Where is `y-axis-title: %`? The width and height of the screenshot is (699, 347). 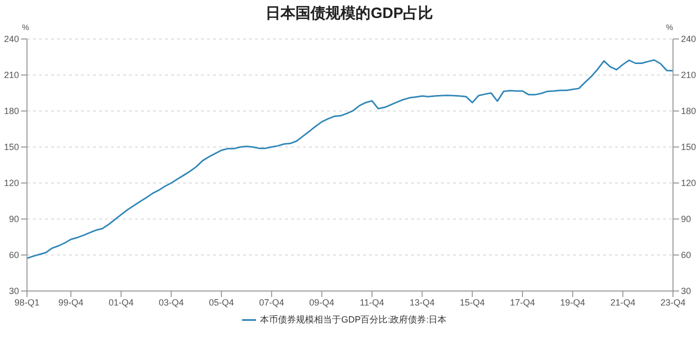
y-axis-title: % is located at coordinates (26, 27).